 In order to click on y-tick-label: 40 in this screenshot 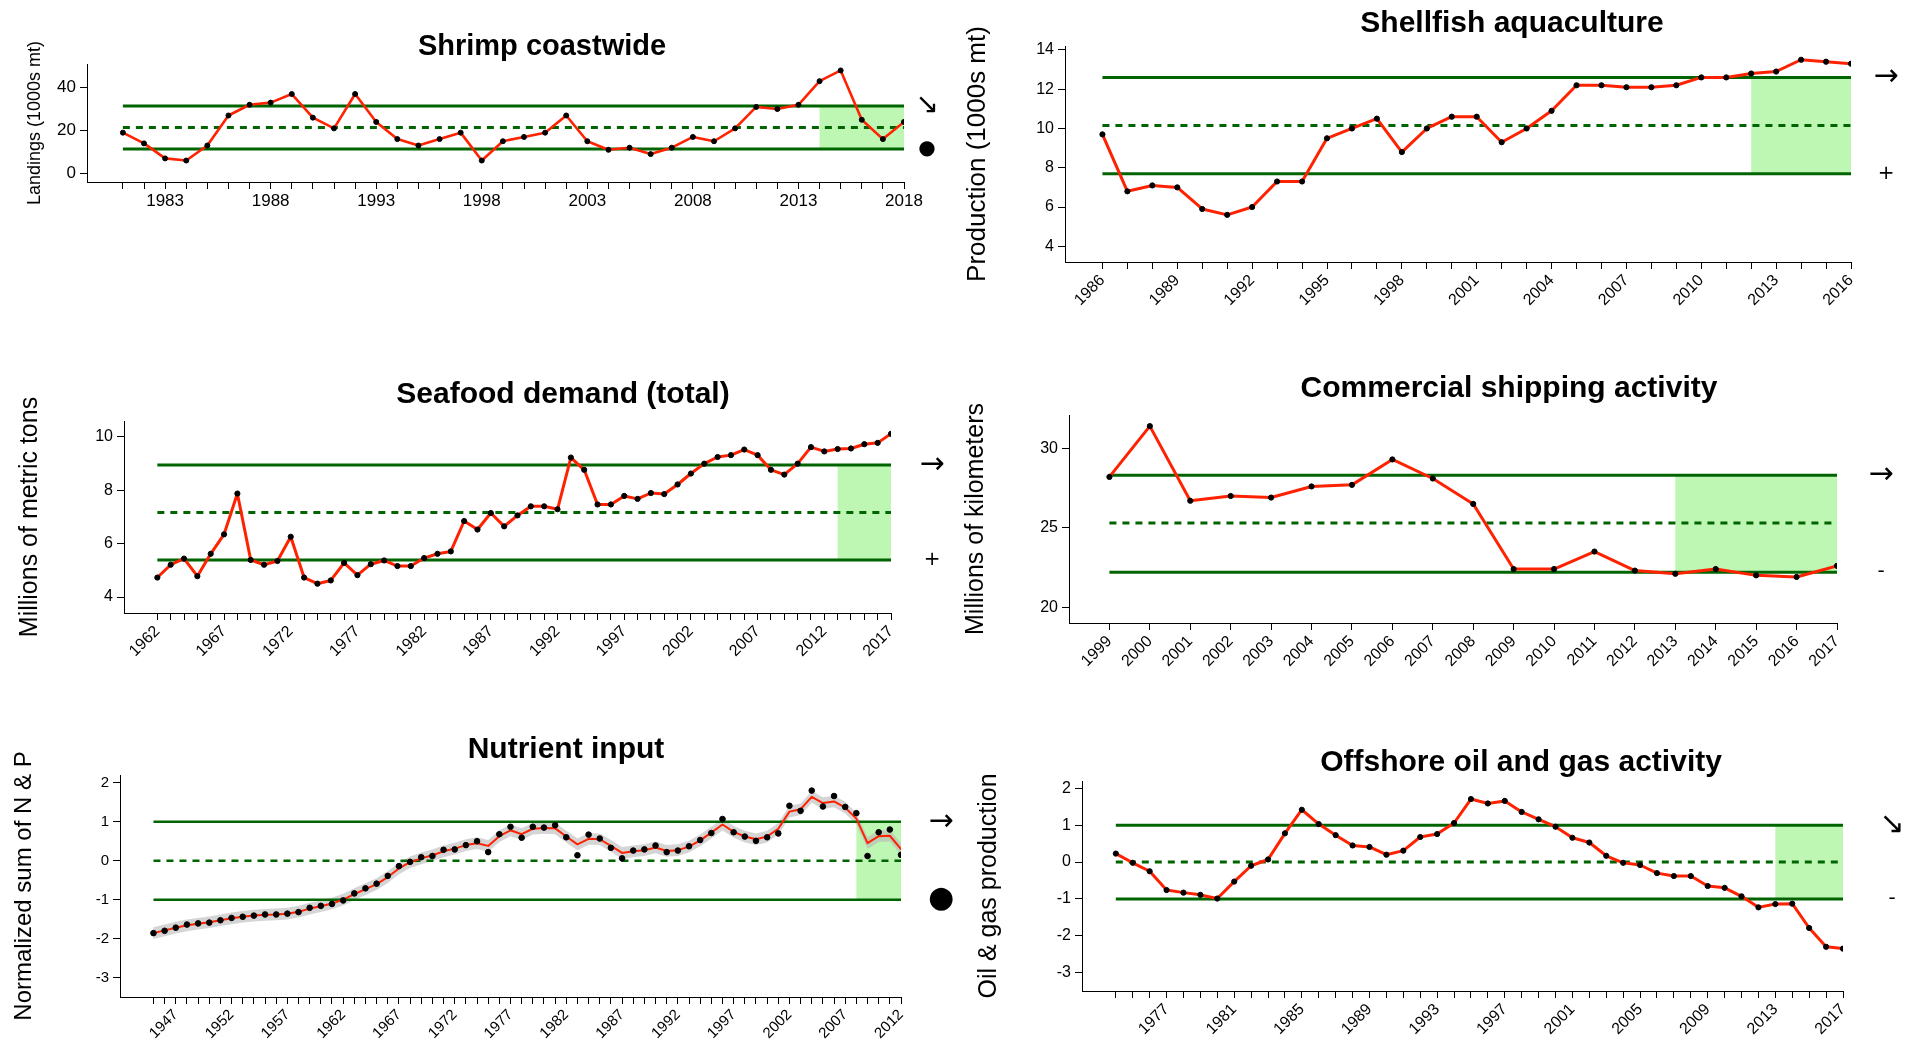, I will do `click(66, 87)`.